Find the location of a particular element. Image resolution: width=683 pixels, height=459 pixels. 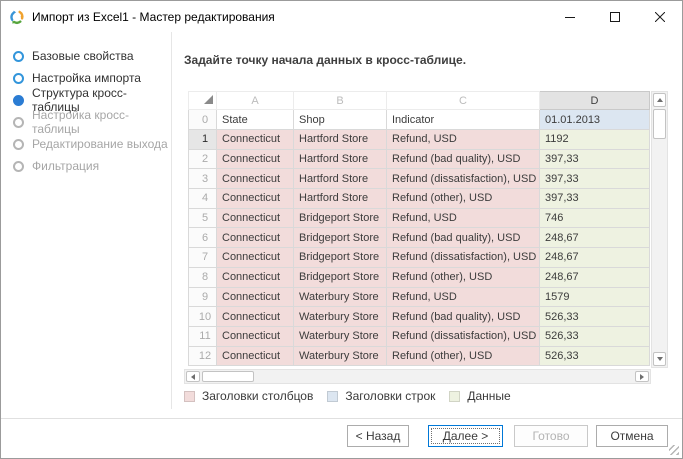

row-number: 6 is located at coordinates (202, 238).